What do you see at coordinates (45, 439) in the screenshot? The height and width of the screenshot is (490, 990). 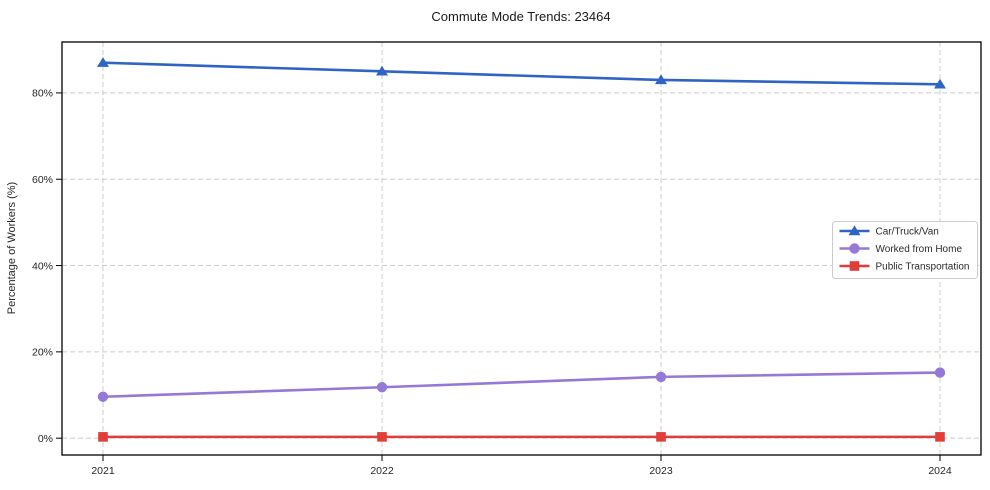 I see `y-tick-label: 0%` at bounding box center [45, 439].